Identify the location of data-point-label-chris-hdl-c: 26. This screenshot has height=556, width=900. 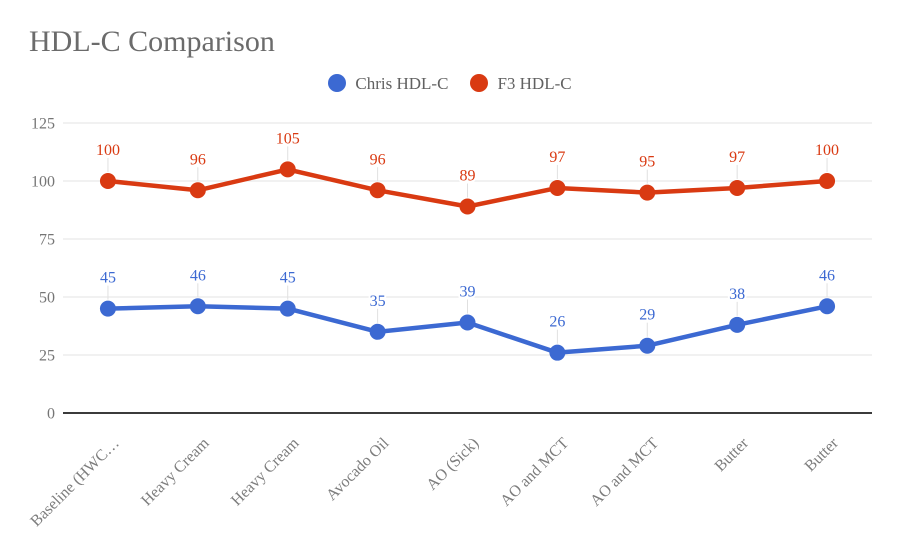
(557, 322).